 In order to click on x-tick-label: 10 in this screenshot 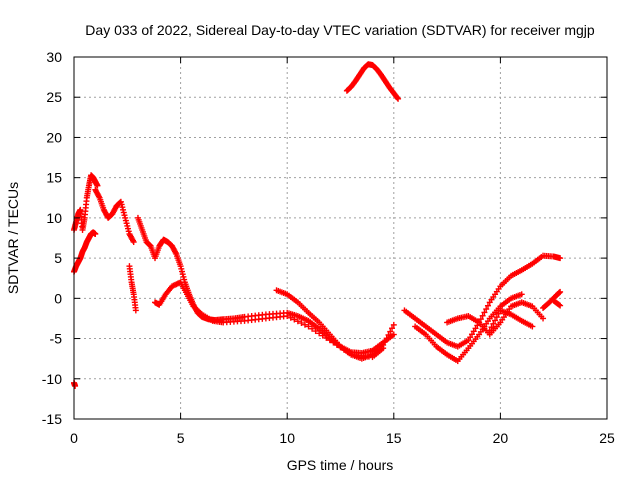, I will do `click(287, 438)`.